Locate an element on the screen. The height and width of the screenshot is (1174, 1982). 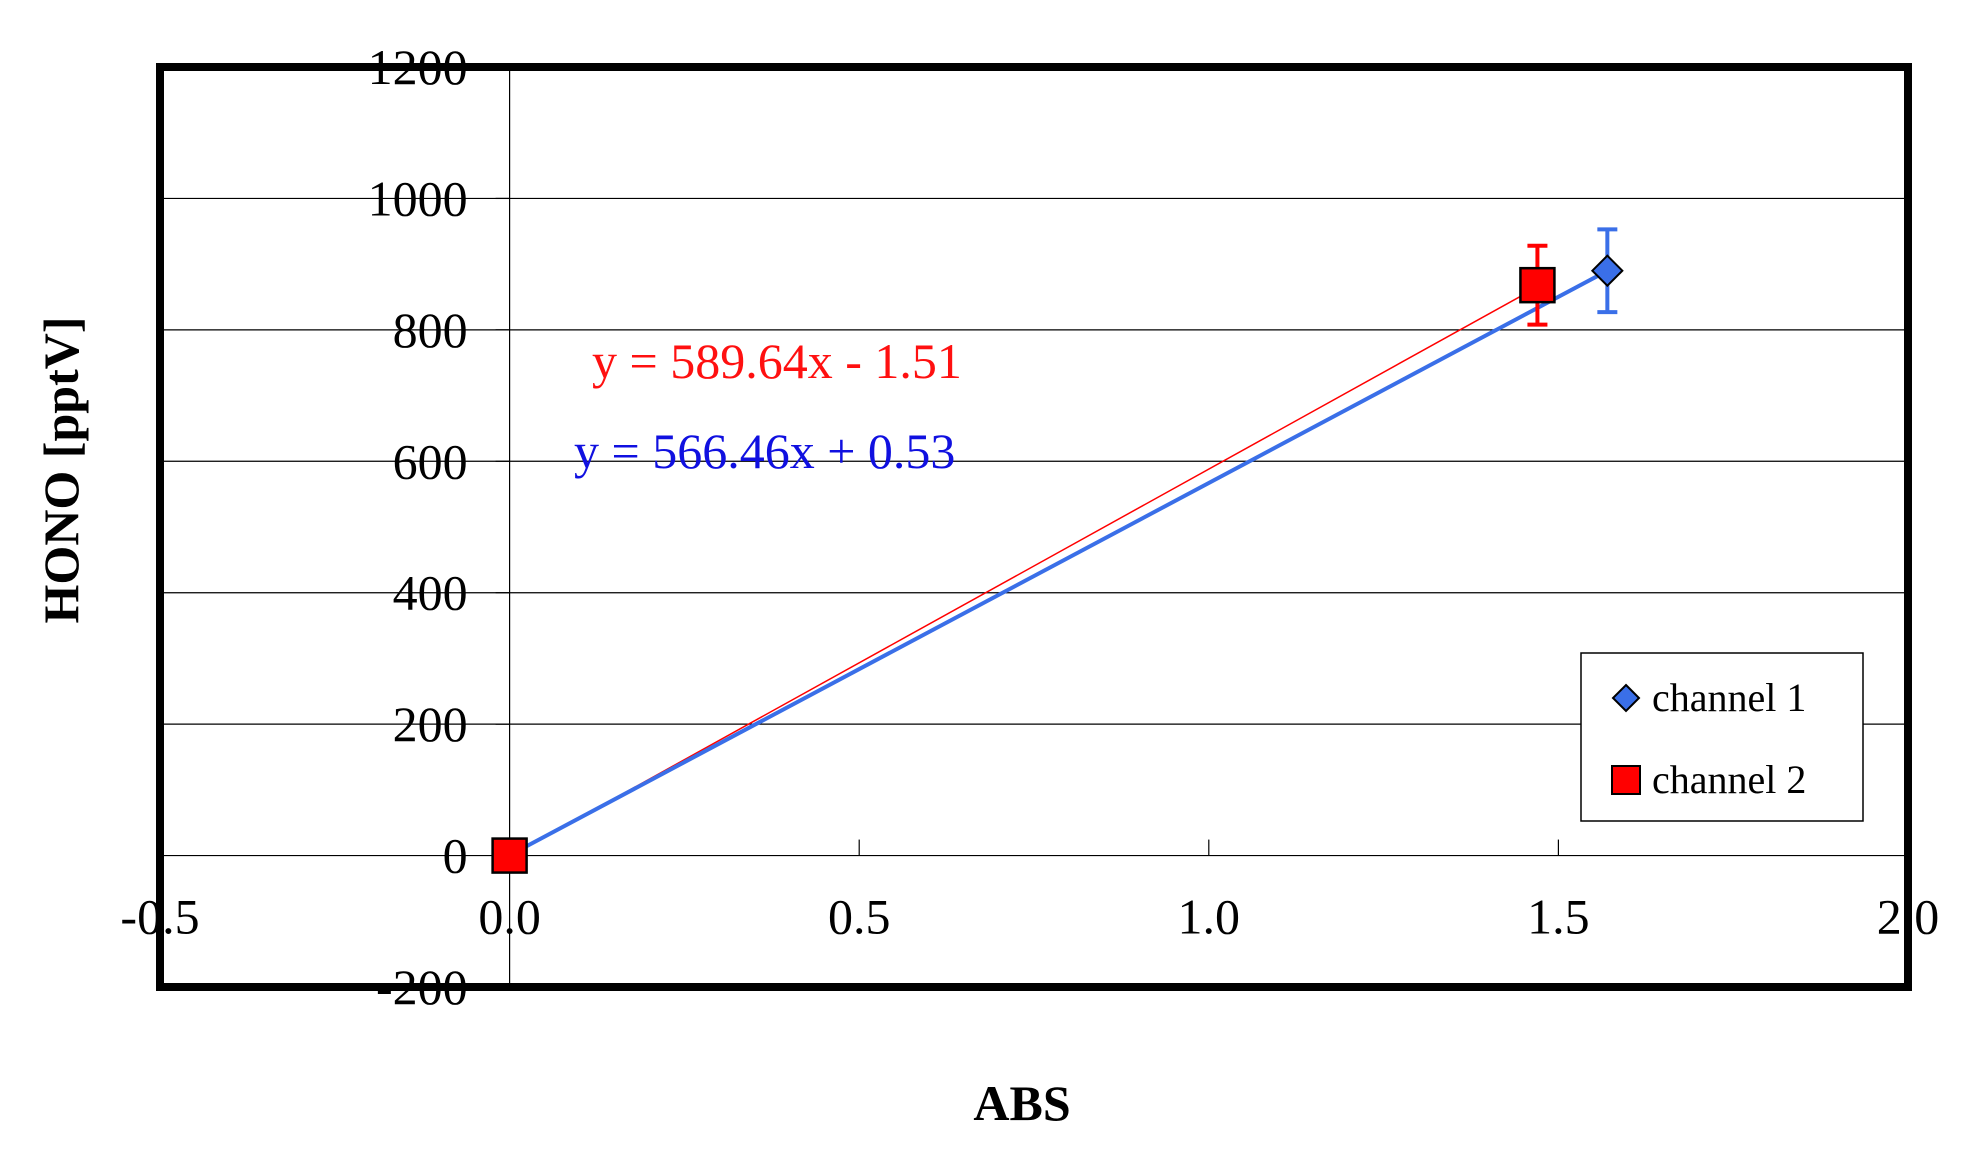
y-tick-label: 1000 is located at coordinates (418, 198).